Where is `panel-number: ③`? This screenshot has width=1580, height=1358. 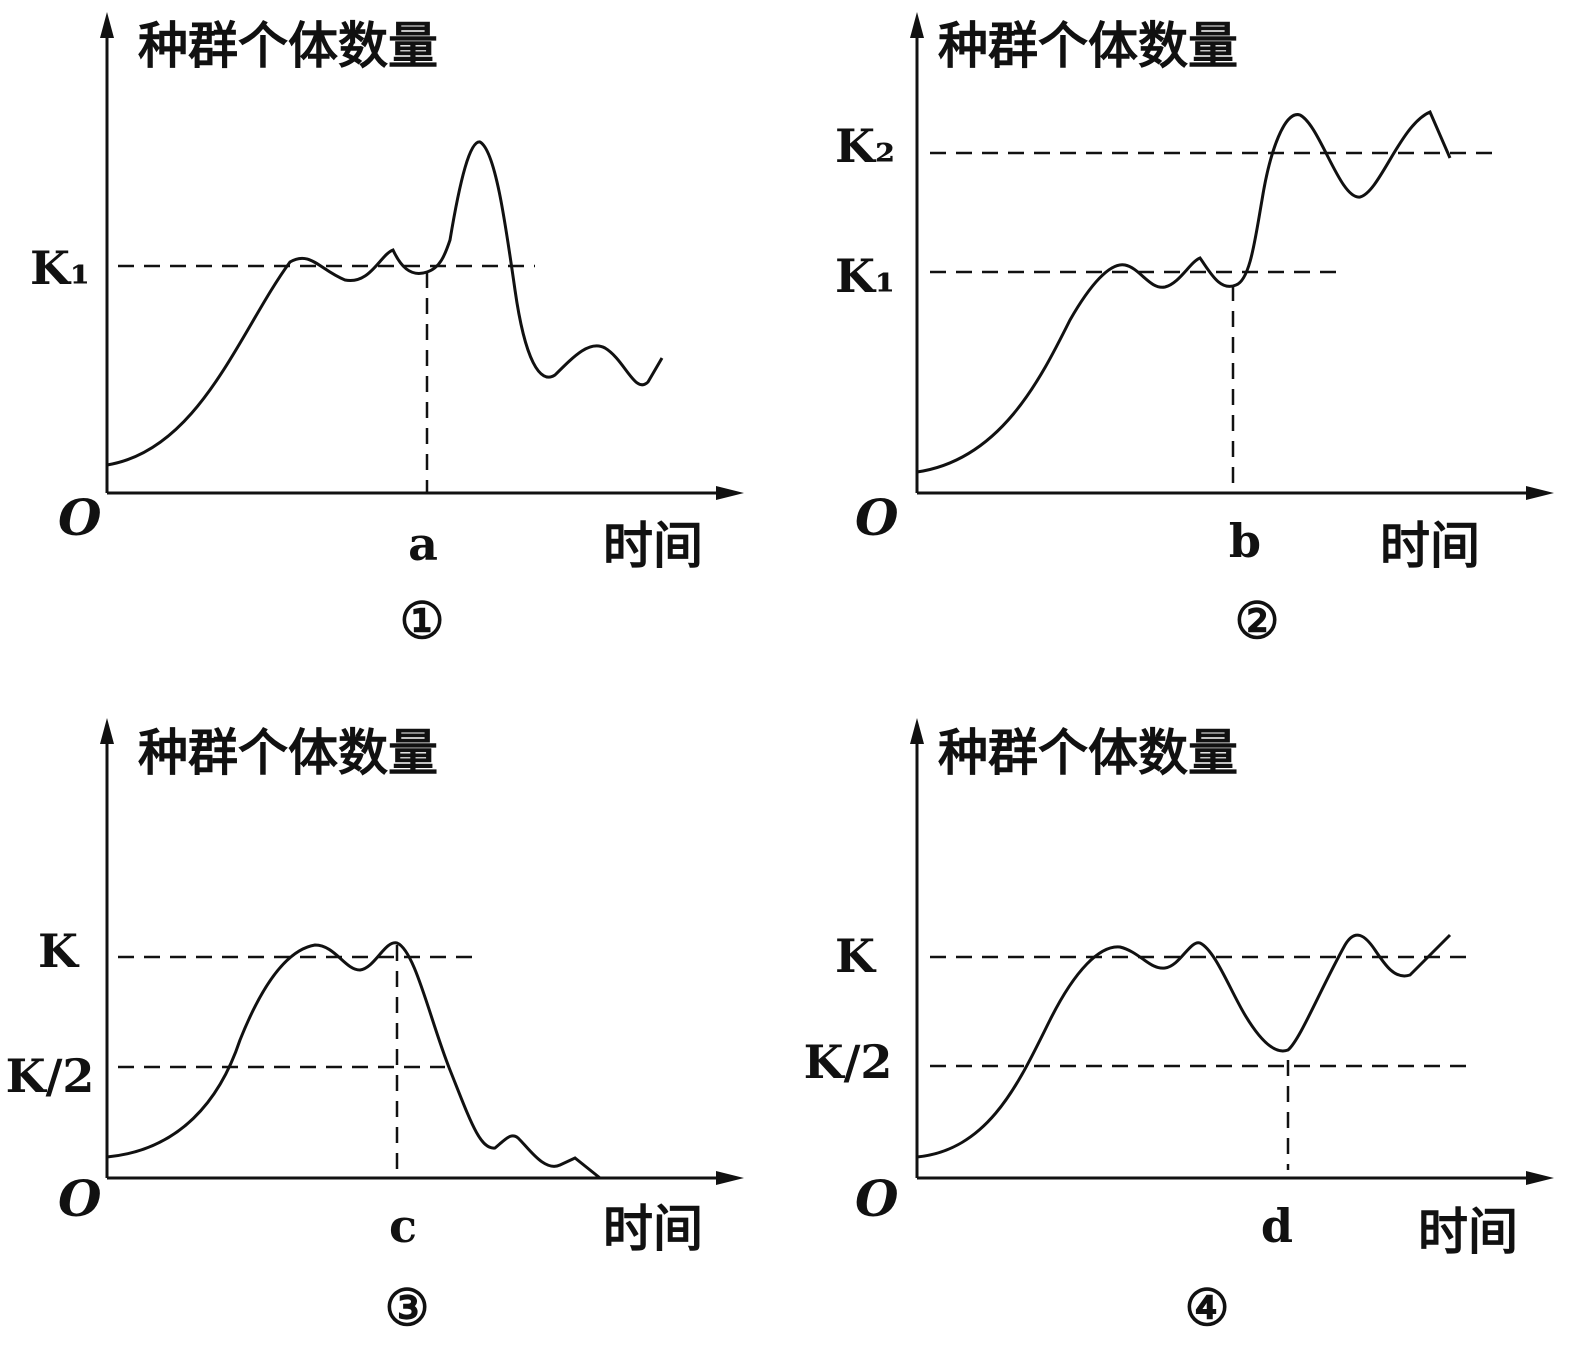 panel-number: ③ is located at coordinates (407, 1307).